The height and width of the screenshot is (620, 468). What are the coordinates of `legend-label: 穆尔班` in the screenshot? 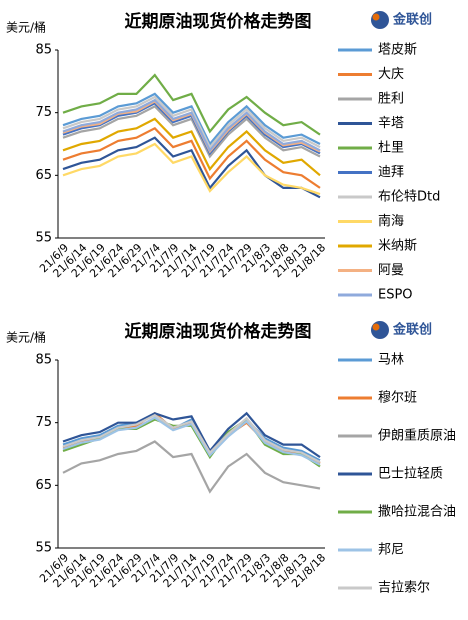 It's located at (397, 398).